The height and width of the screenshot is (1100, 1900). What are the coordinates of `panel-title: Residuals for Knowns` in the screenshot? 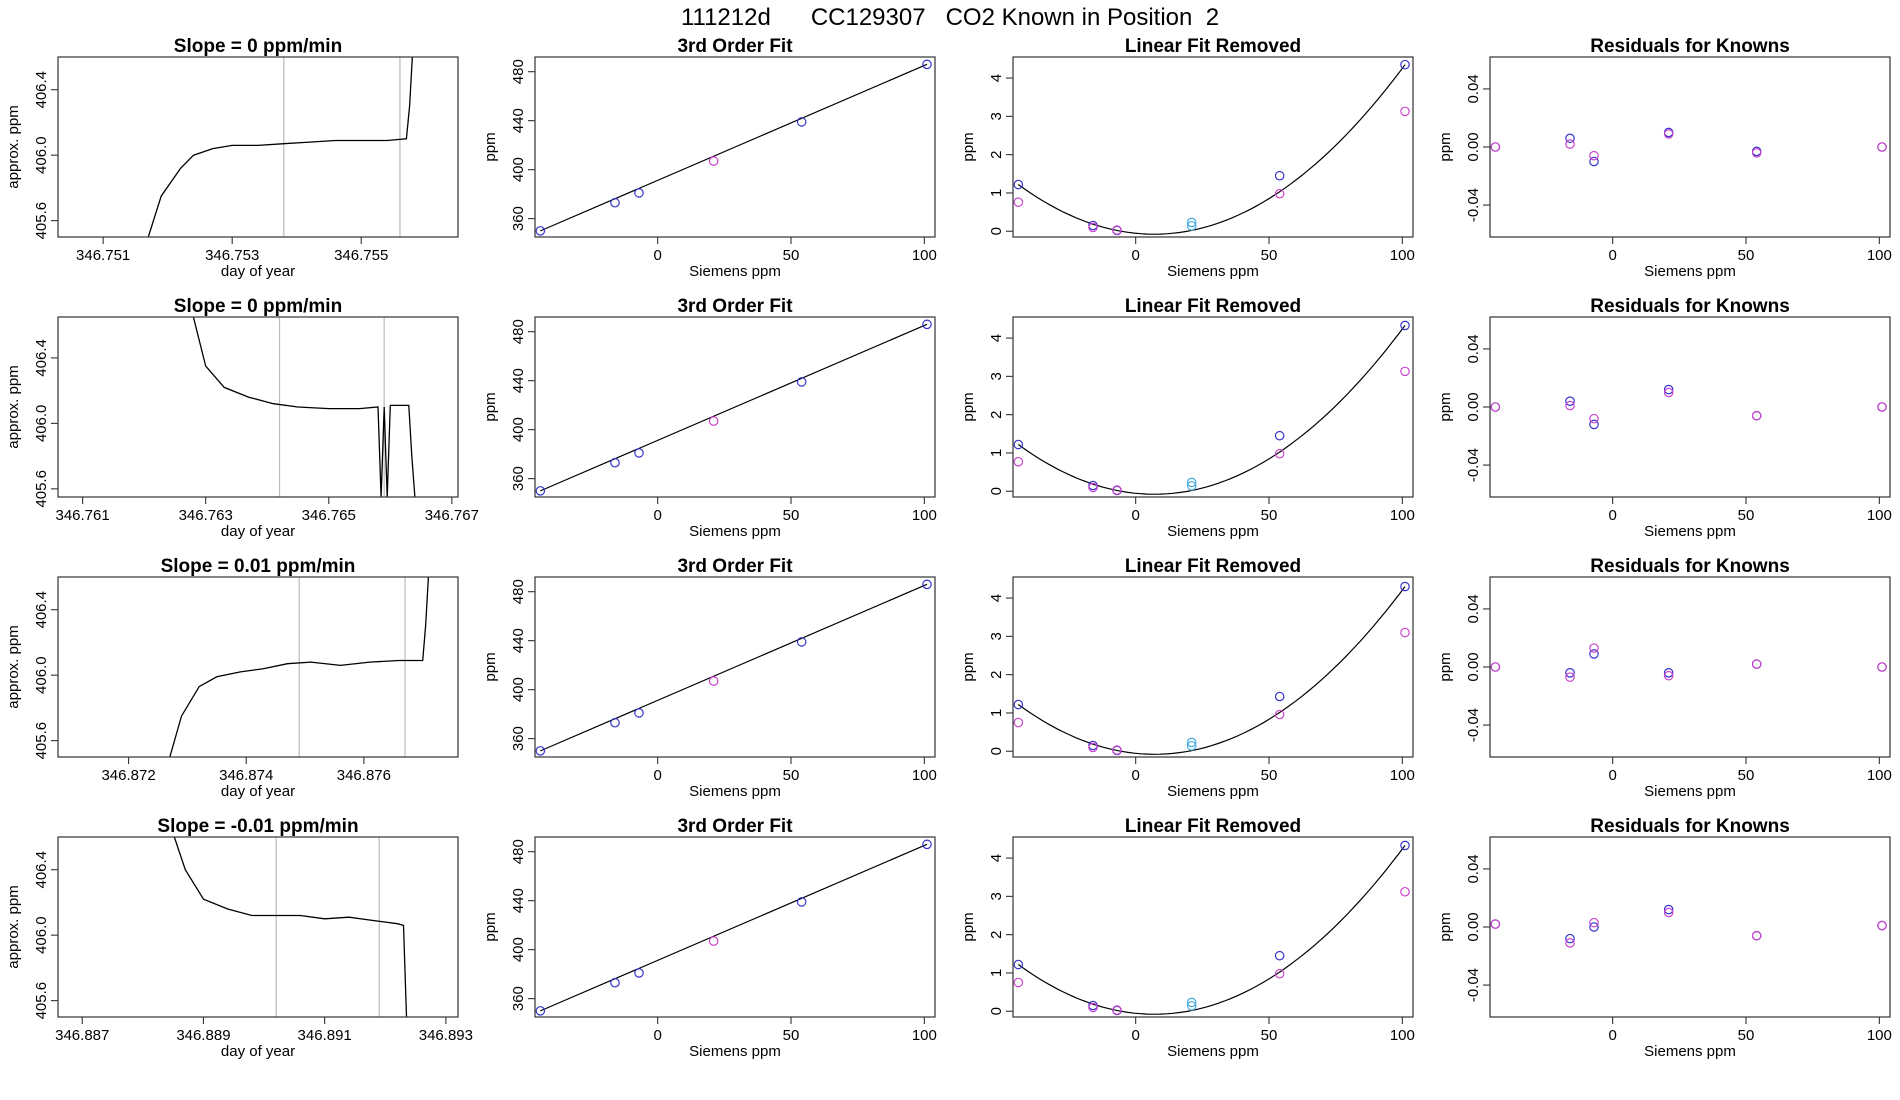 It's located at (1690, 566).